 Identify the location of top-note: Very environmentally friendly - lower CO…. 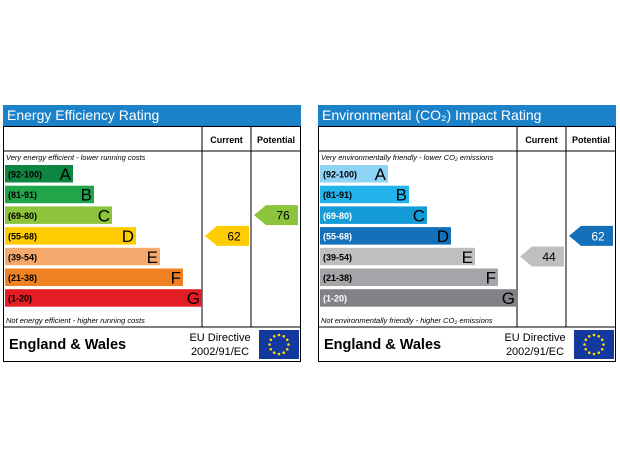
(407, 157).